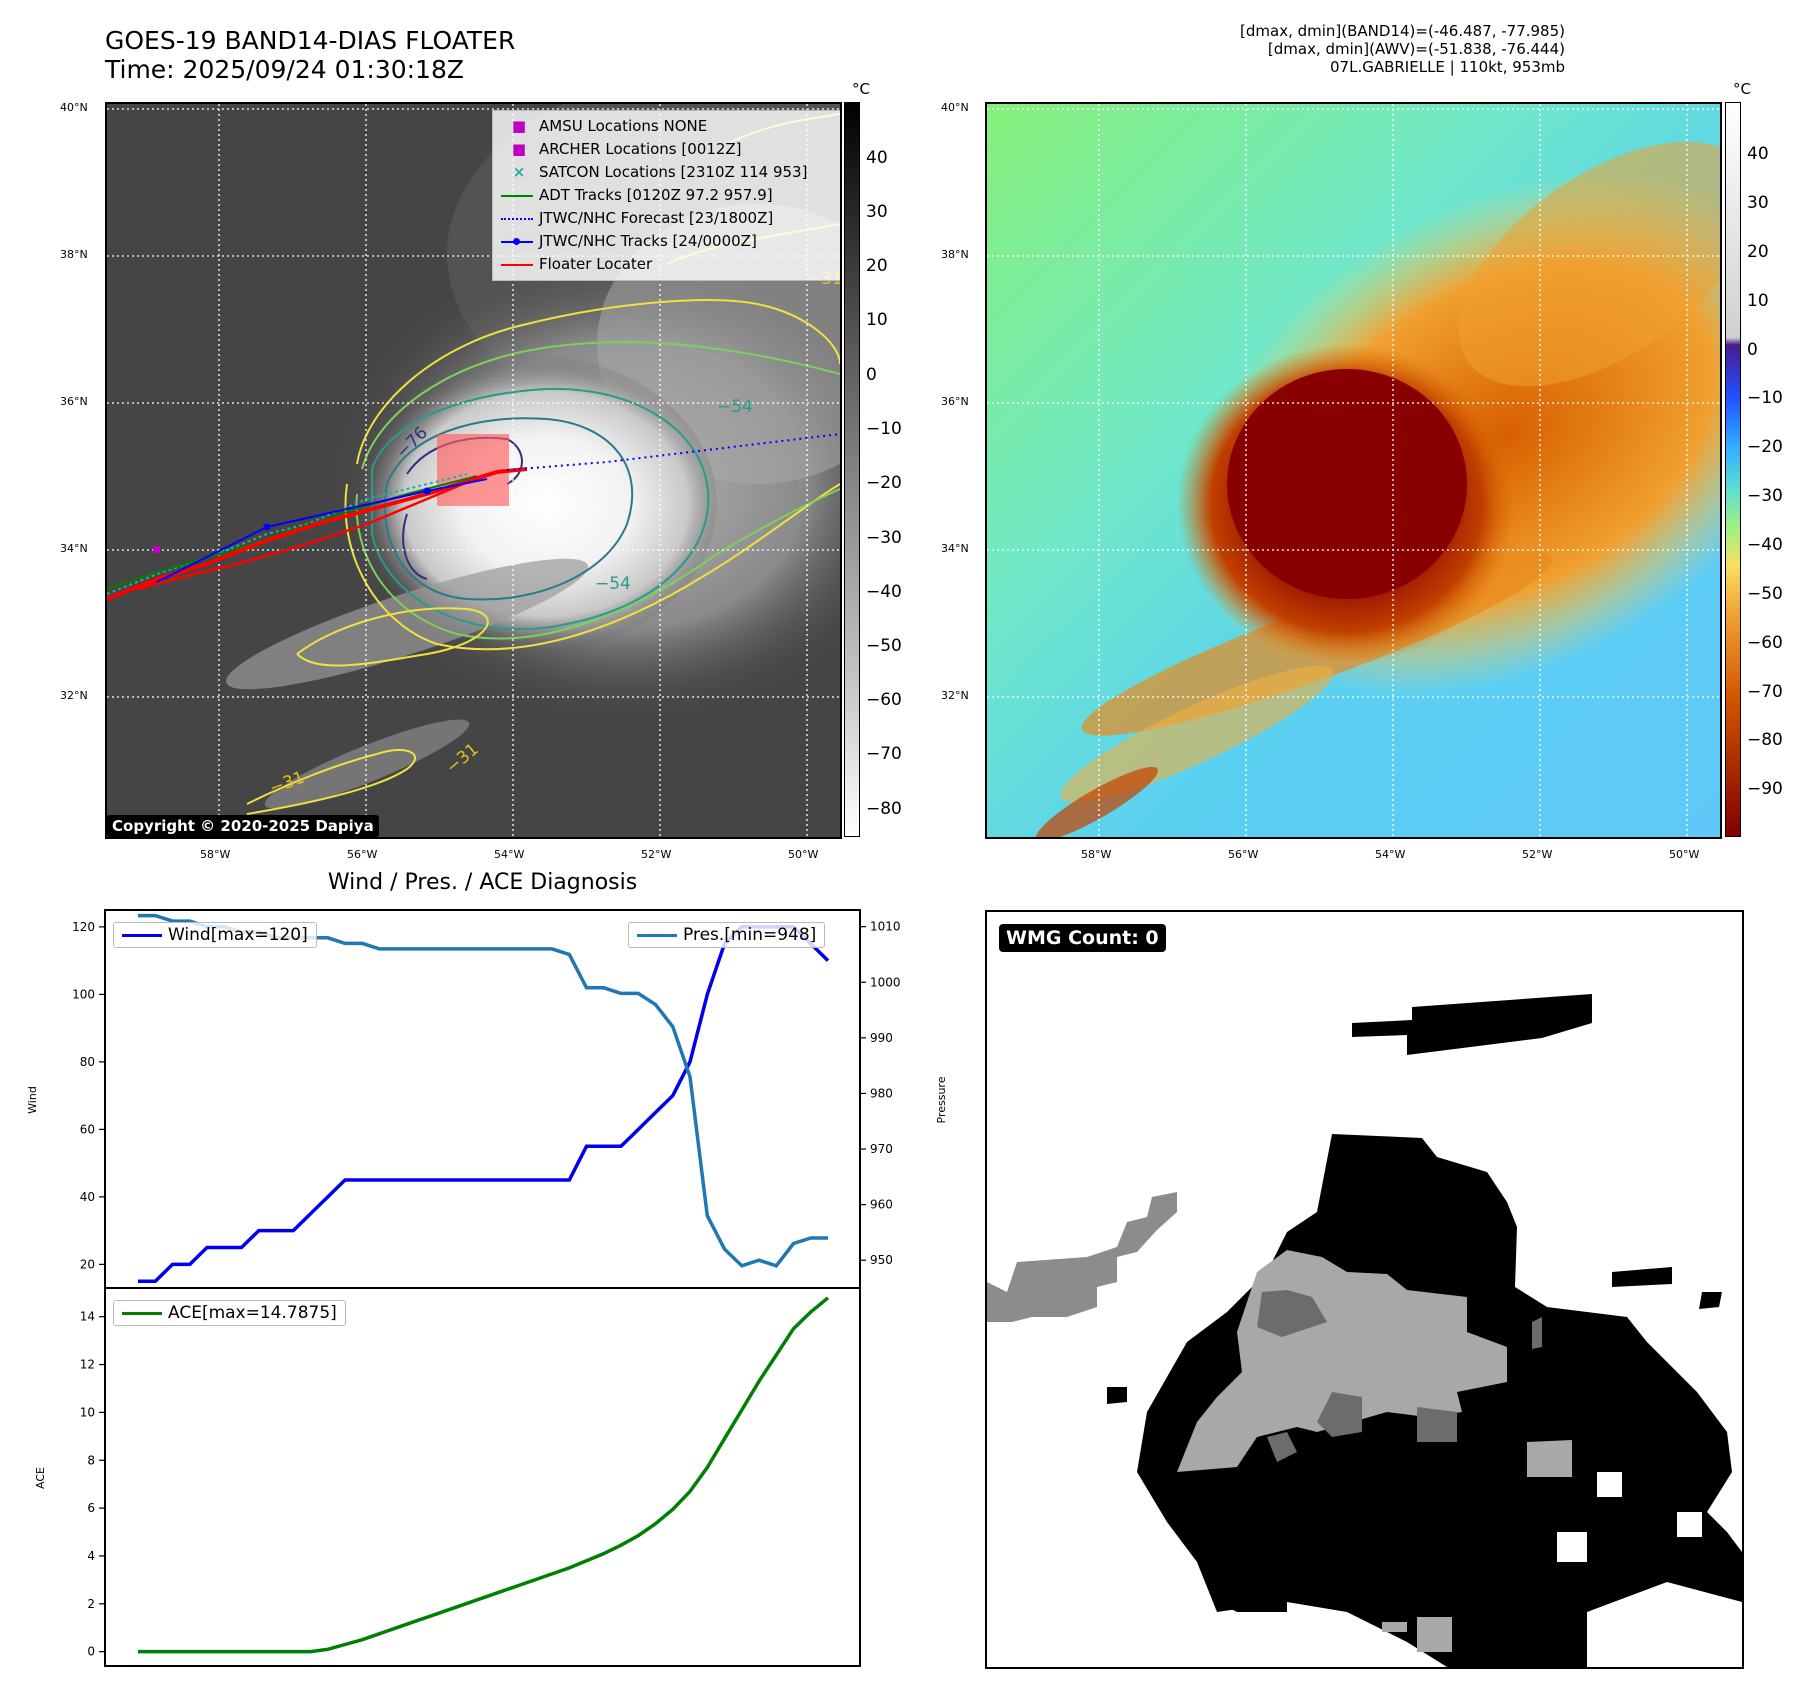  I want to click on colorbar-tick: −50, so click(1765, 594).